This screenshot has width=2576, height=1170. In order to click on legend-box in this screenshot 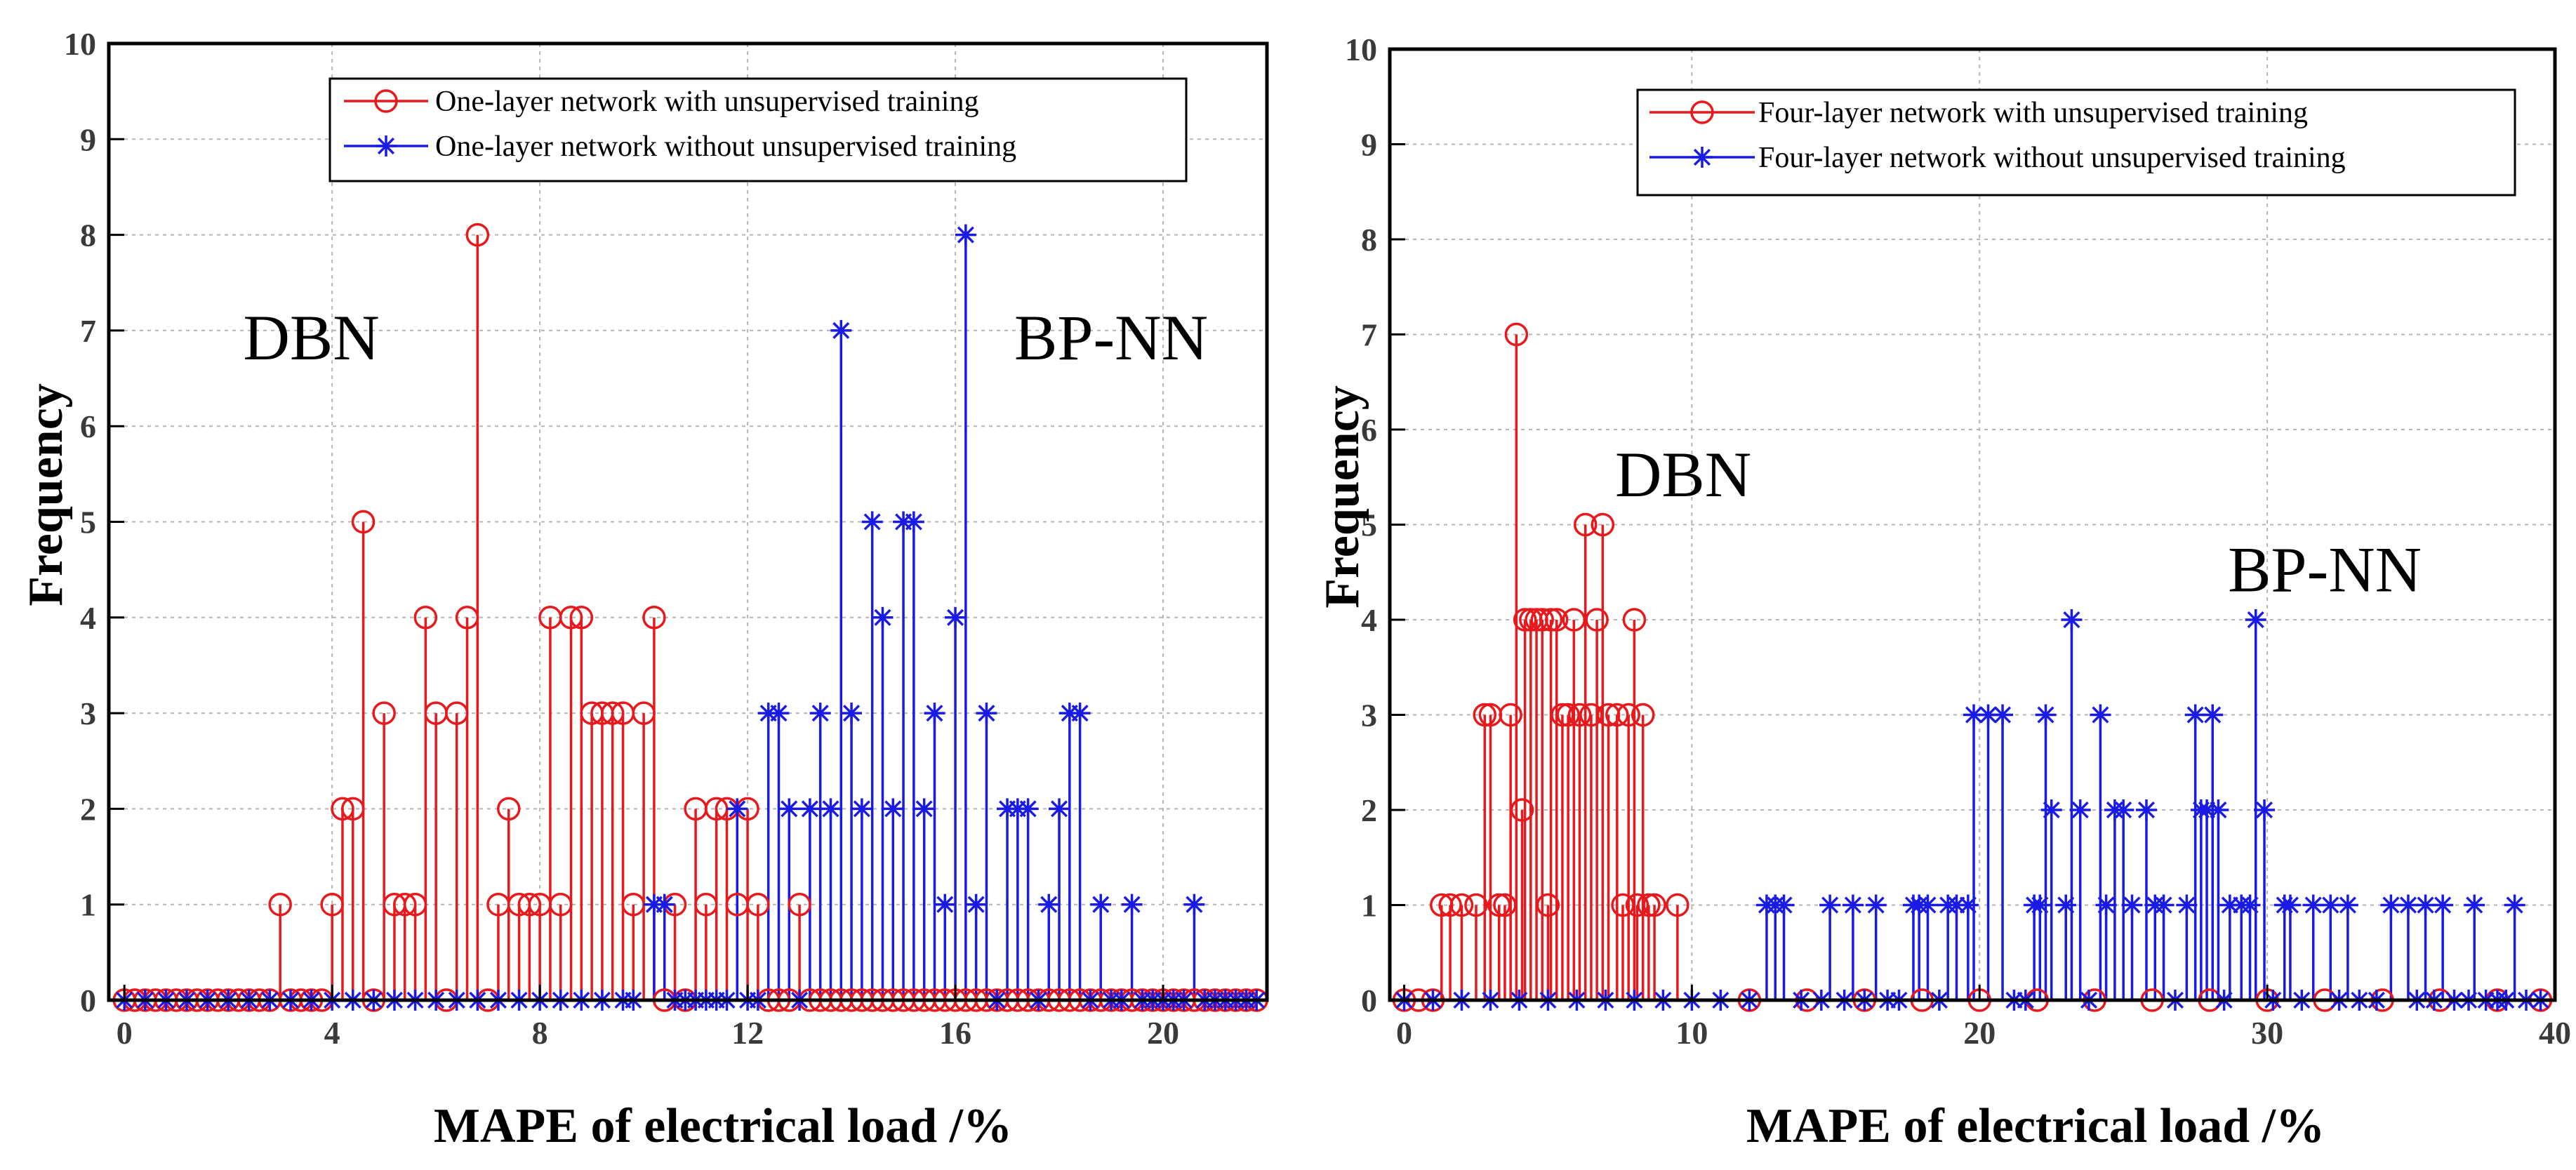, I will do `click(758, 129)`.